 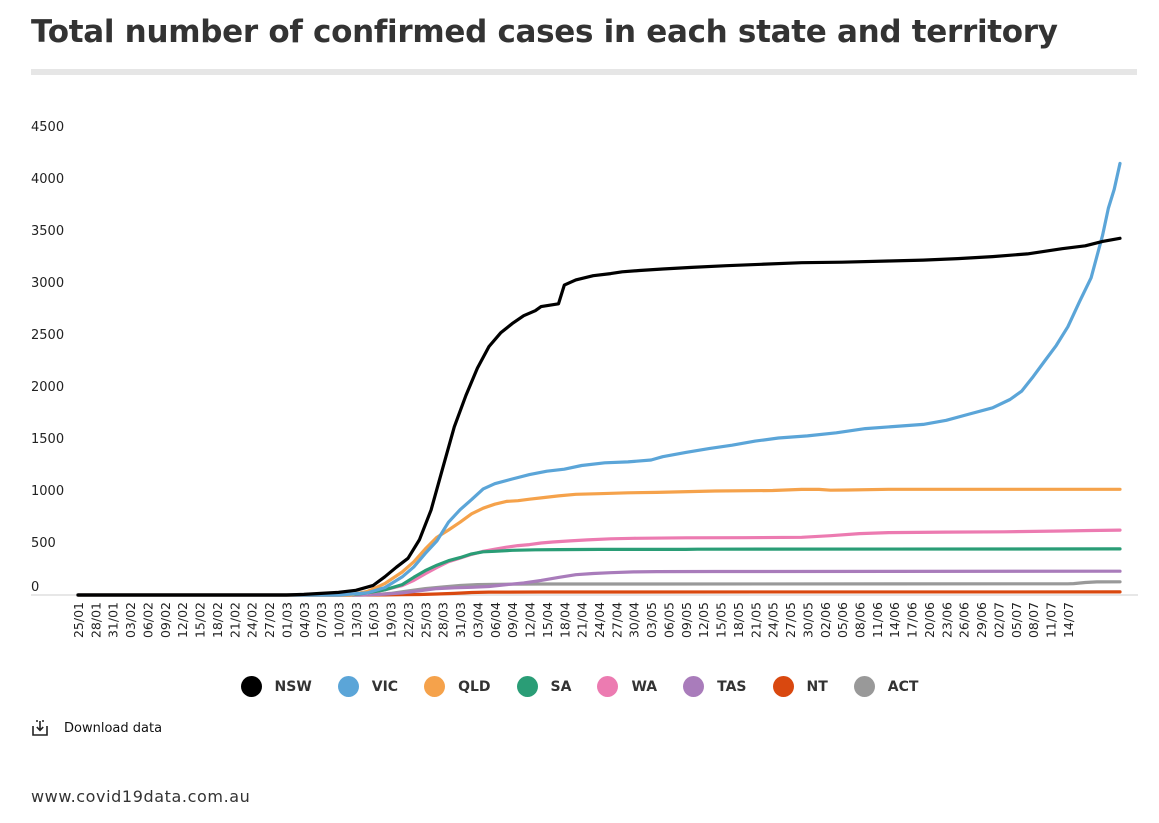 What do you see at coordinates (47, 231) in the screenshot?
I see `y-tick-label: 3500` at bounding box center [47, 231].